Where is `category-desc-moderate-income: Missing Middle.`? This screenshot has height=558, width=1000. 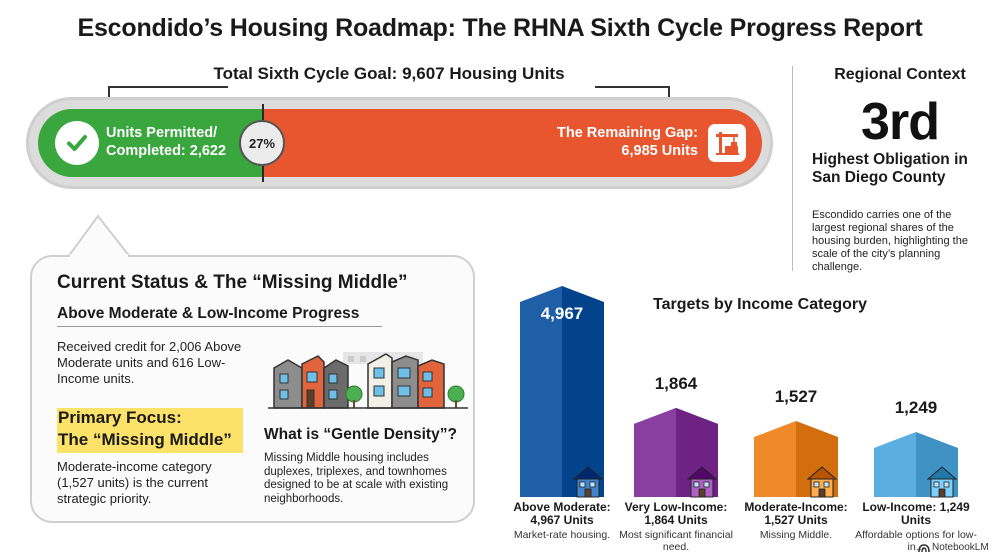
category-desc-moderate-income: Missing Middle. is located at coordinates (796, 535).